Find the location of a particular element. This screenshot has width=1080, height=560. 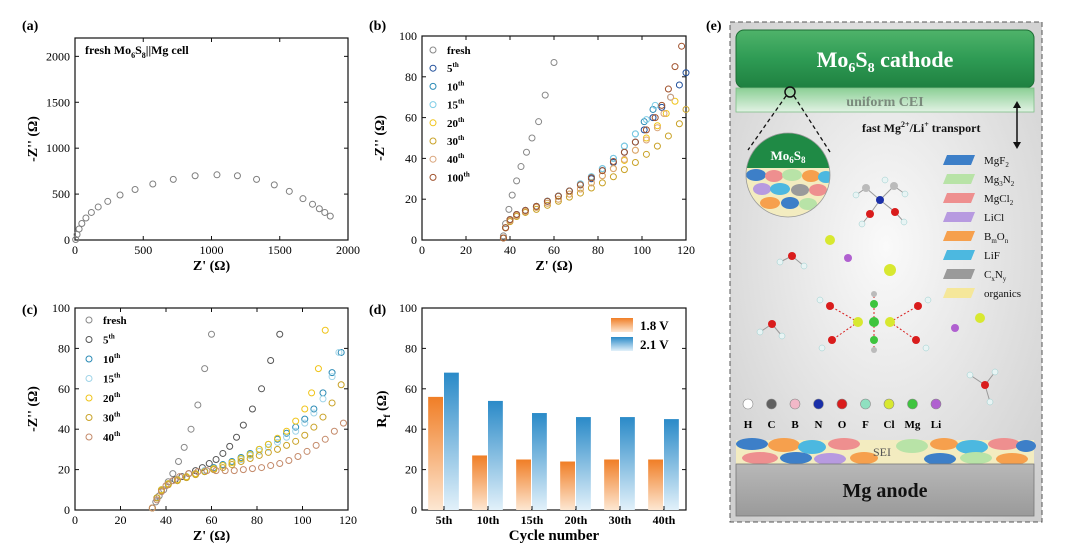

legend-label: 2.1 V is located at coordinates (654, 344).